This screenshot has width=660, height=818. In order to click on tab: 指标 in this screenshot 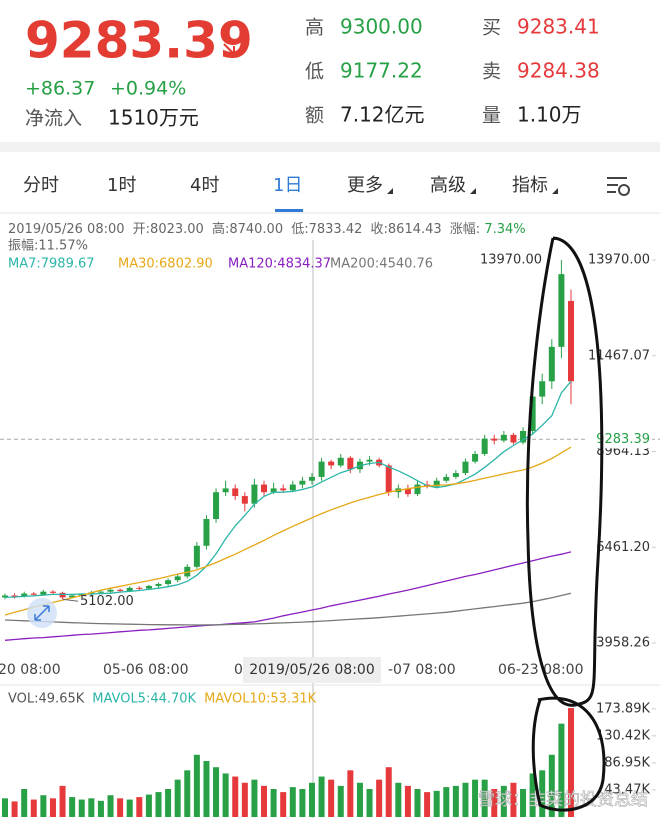, I will do `click(530, 185)`.